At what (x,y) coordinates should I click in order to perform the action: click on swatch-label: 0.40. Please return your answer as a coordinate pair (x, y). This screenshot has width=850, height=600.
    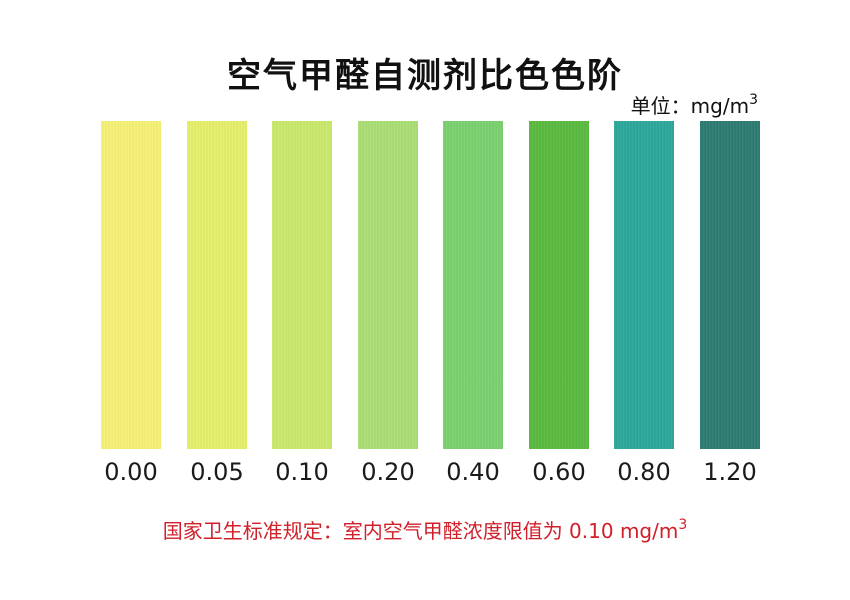
    Looking at the image, I should click on (473, 472).